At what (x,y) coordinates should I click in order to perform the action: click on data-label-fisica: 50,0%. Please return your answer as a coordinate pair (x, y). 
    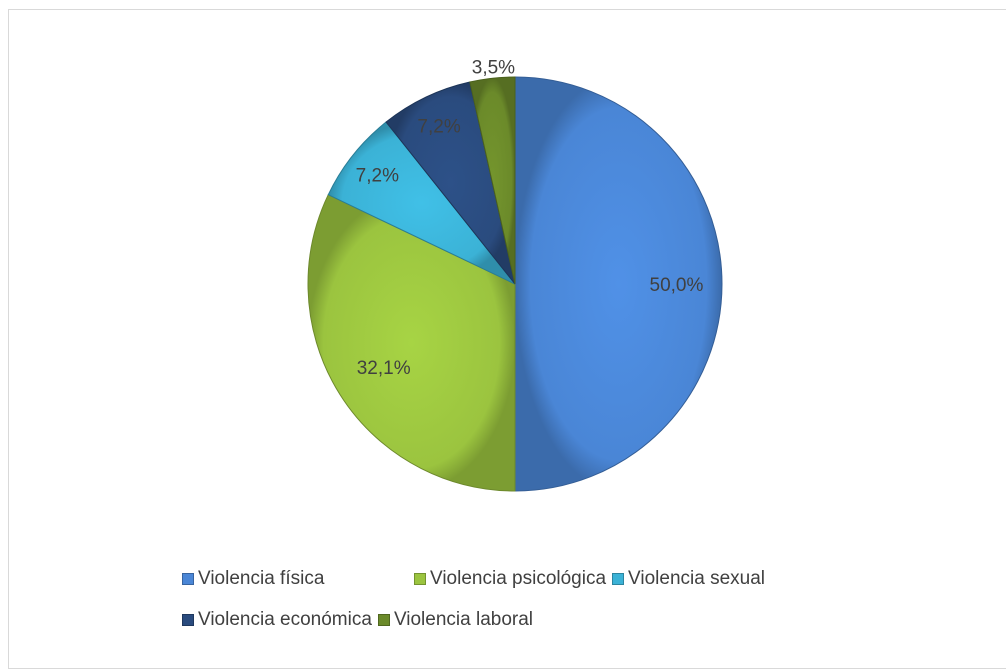
    Looking at the image, I should click on (677, 285).